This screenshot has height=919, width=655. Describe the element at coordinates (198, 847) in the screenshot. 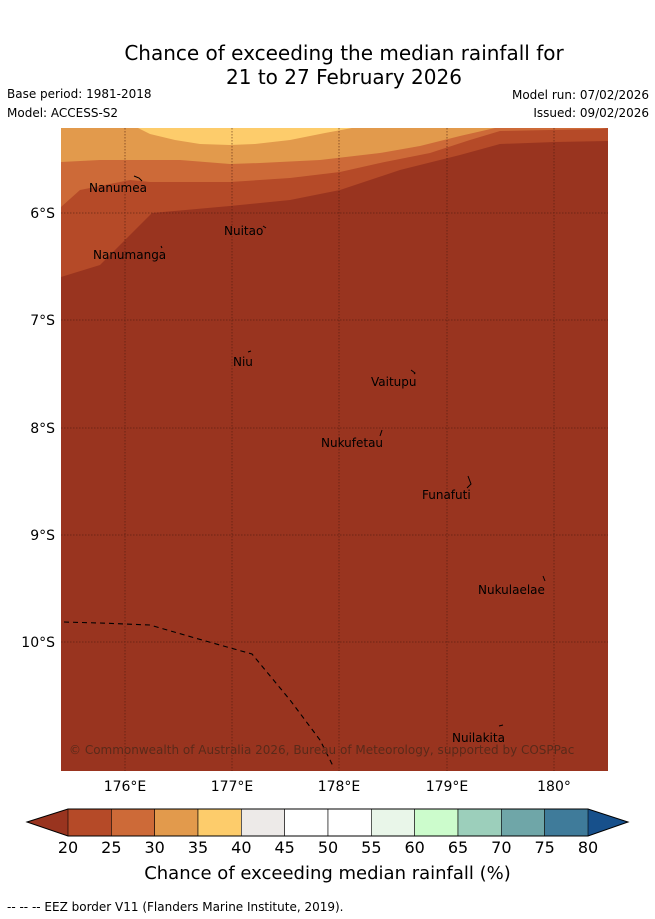

I see `colorbar-tick-label: 35` at that location.